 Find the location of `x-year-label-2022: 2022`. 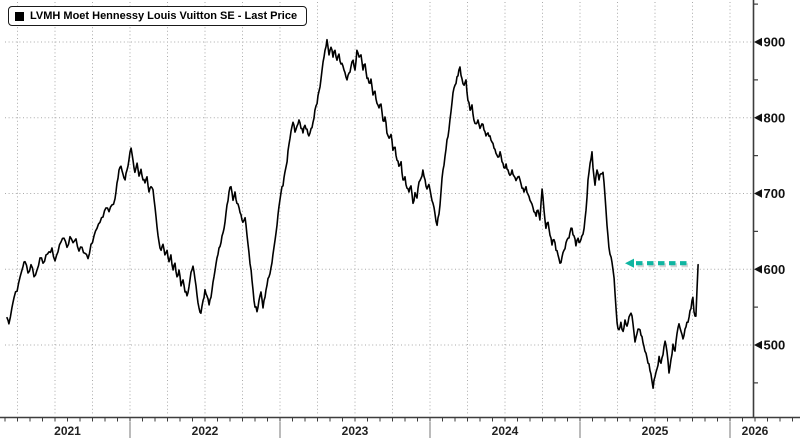

x-year-label-2022: 2022 is located at coordinates (205, 431).